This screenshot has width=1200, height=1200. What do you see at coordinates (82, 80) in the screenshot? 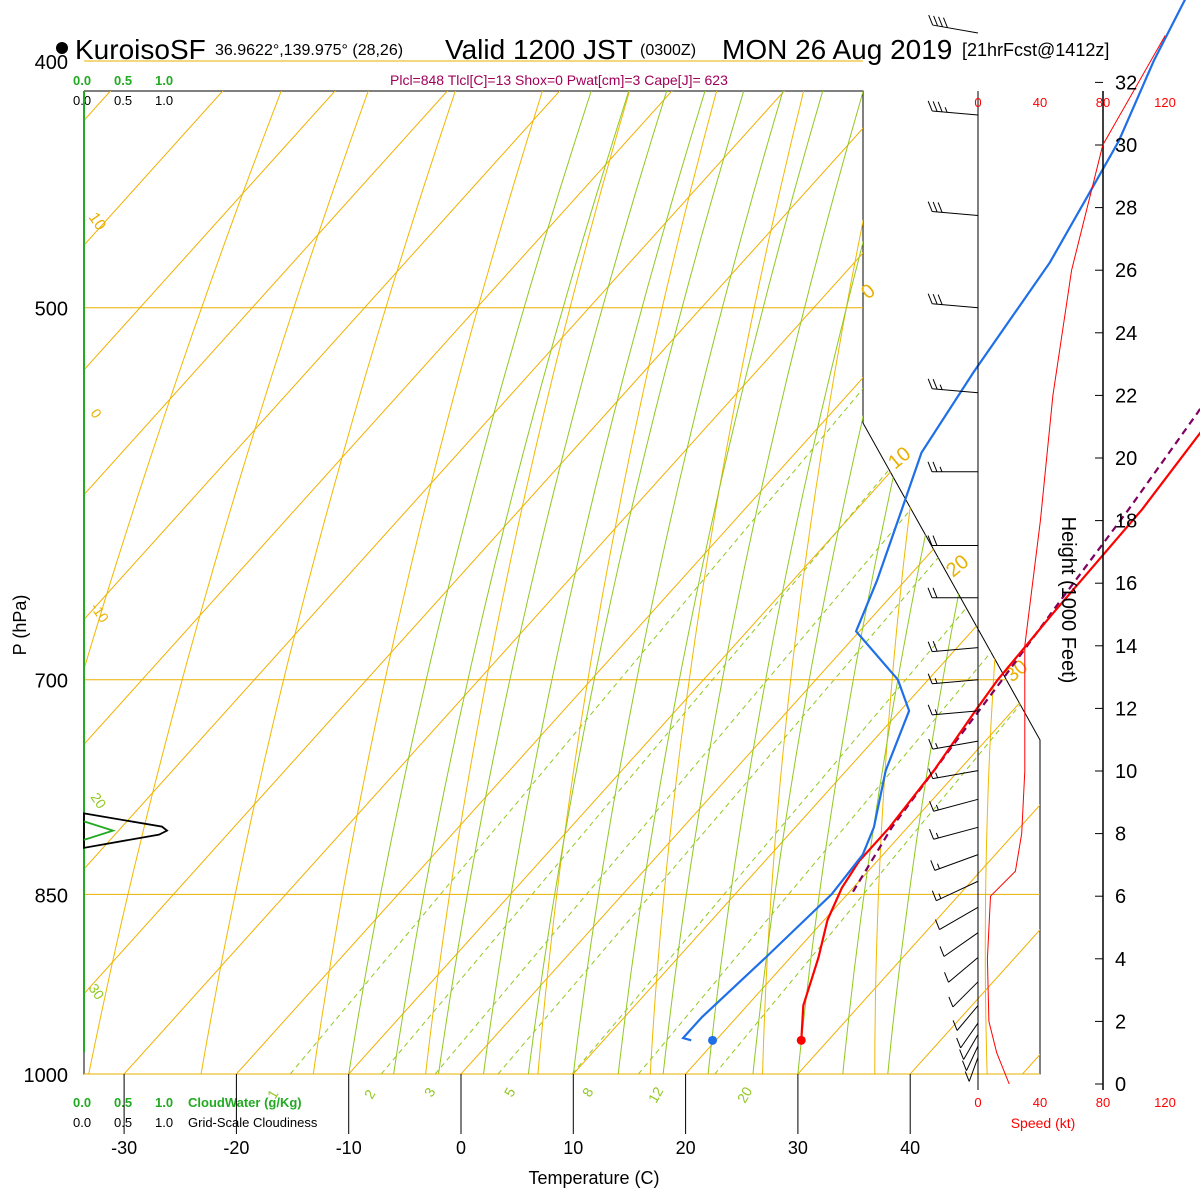
I see `cloudwater-scale-label-0: 0.0` at bounding box center [82, 80].